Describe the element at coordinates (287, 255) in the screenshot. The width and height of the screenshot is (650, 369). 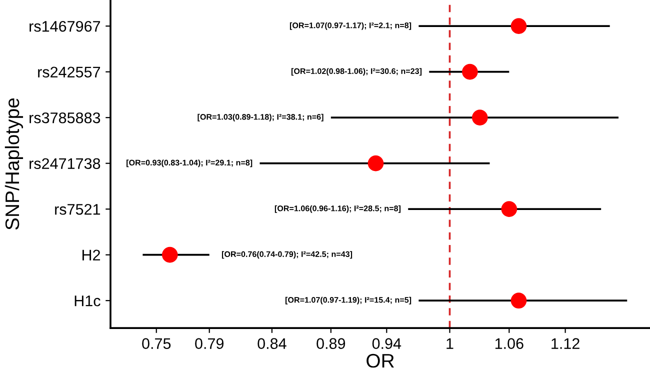
I see `annotation: [OR=0.76(0.74-0.79); I²=42.5; n=43]` at that location.